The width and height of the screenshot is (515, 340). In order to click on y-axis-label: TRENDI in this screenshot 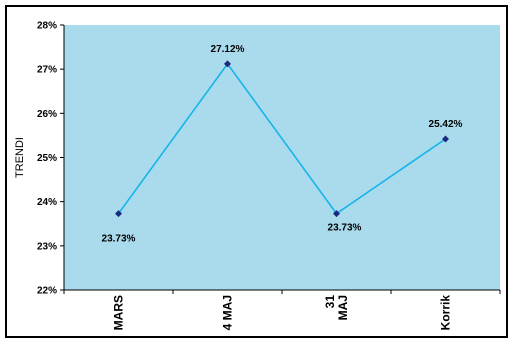, I will do `click(20, 157)`.